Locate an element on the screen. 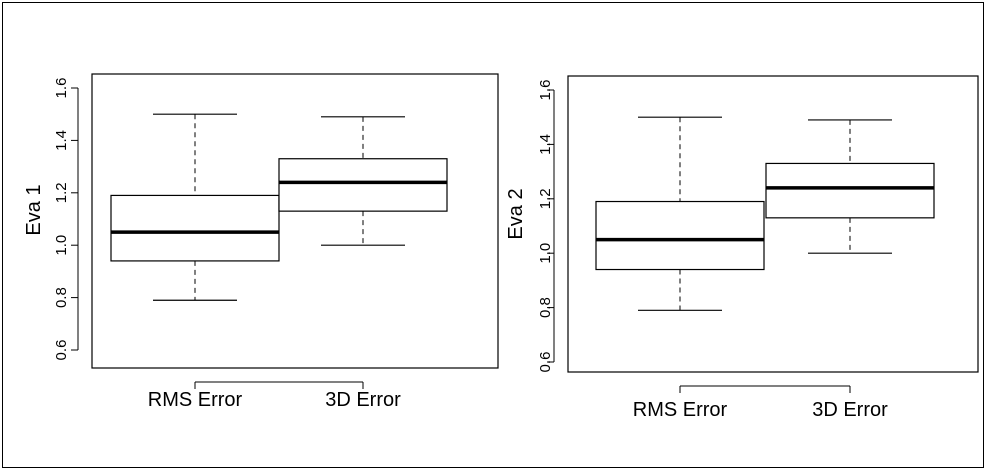  y-axis-title: Eva 1 is located at coordinates (34, 209).